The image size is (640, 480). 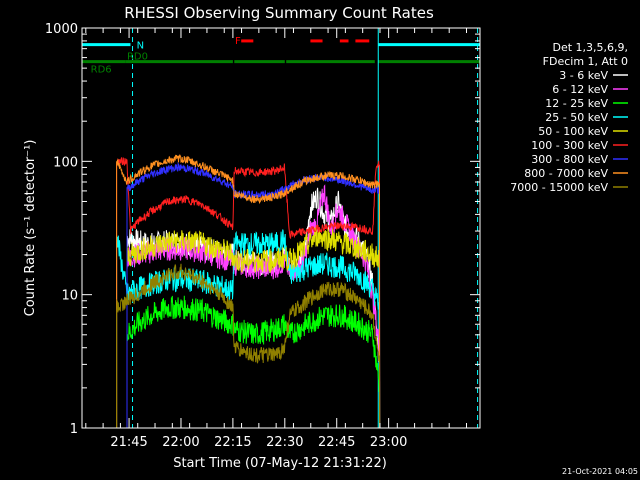 I want to click on x-tick-label: 22:45, so click(x=336, y=442).